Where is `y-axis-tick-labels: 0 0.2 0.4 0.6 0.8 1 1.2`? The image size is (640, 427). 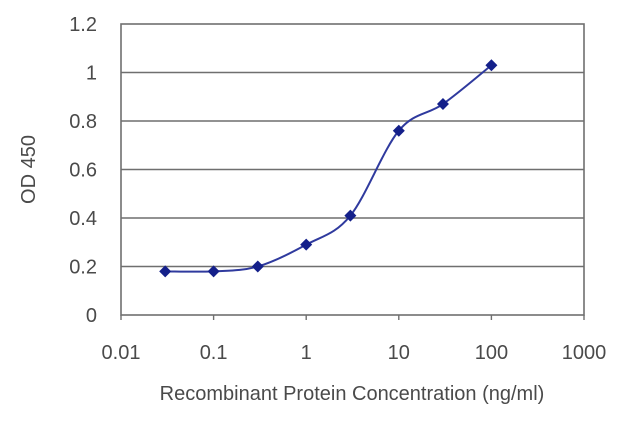 y-axis-tick-labels: 0 0.2 0.4 0.6 0.8 1 1.2 is located at coordinates (83, 170).